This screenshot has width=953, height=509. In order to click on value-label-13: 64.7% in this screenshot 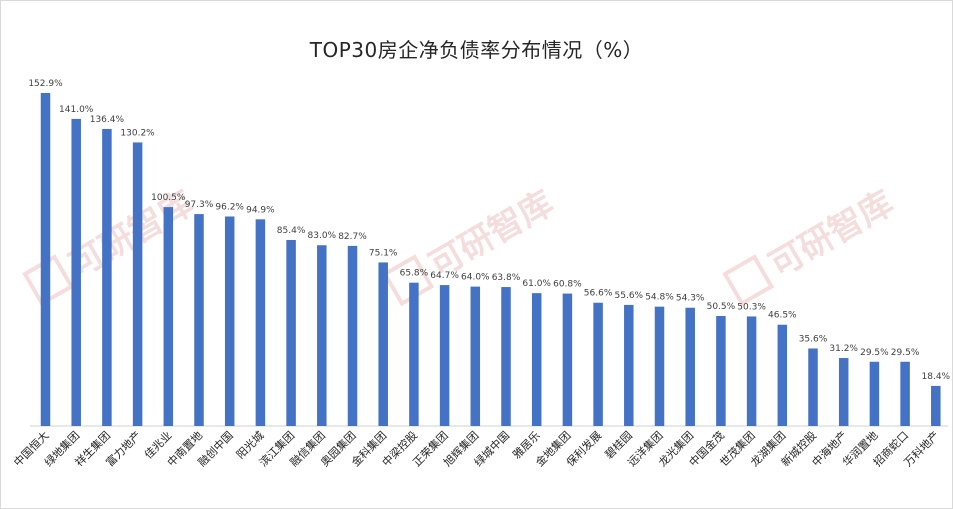, I will do `click(444, 276)`.